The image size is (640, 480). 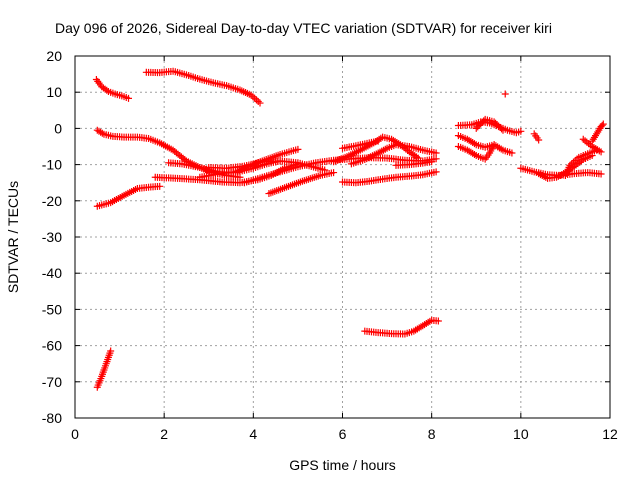 What do you see at coordinates (432, 434) in the screenshot?
I see `x-tick-label: 8` at bounding box center [432, 434].